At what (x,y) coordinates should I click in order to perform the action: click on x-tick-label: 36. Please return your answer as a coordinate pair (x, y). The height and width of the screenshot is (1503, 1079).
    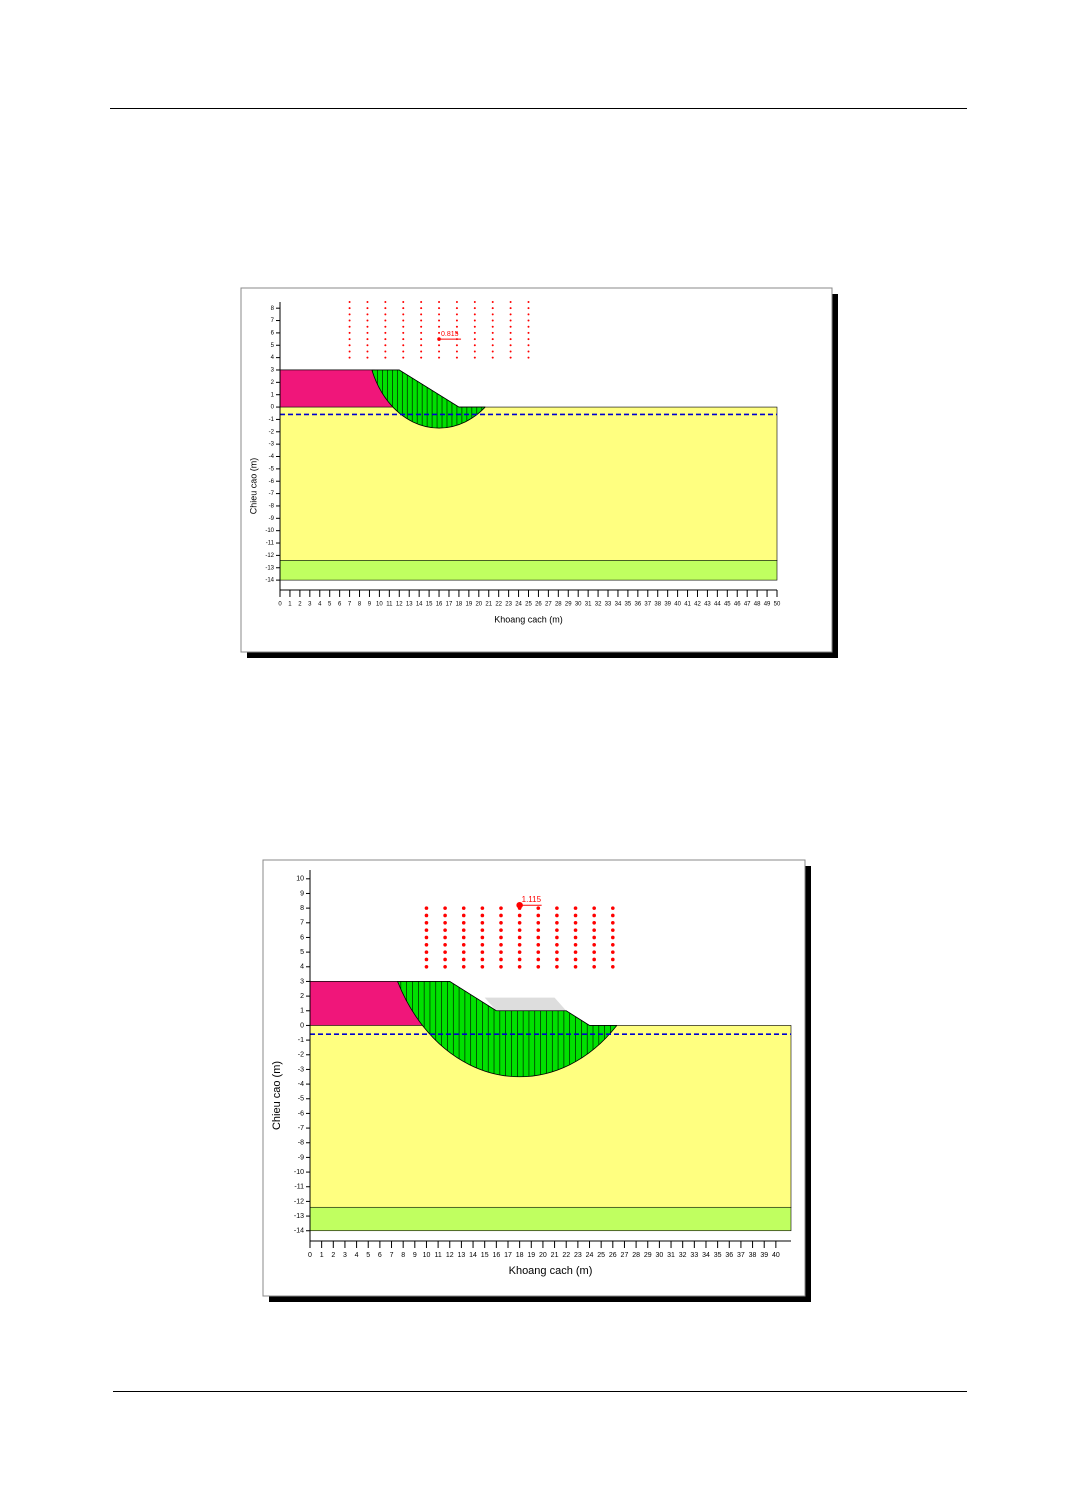
    Looking at the image, I should click on (729, 1255).